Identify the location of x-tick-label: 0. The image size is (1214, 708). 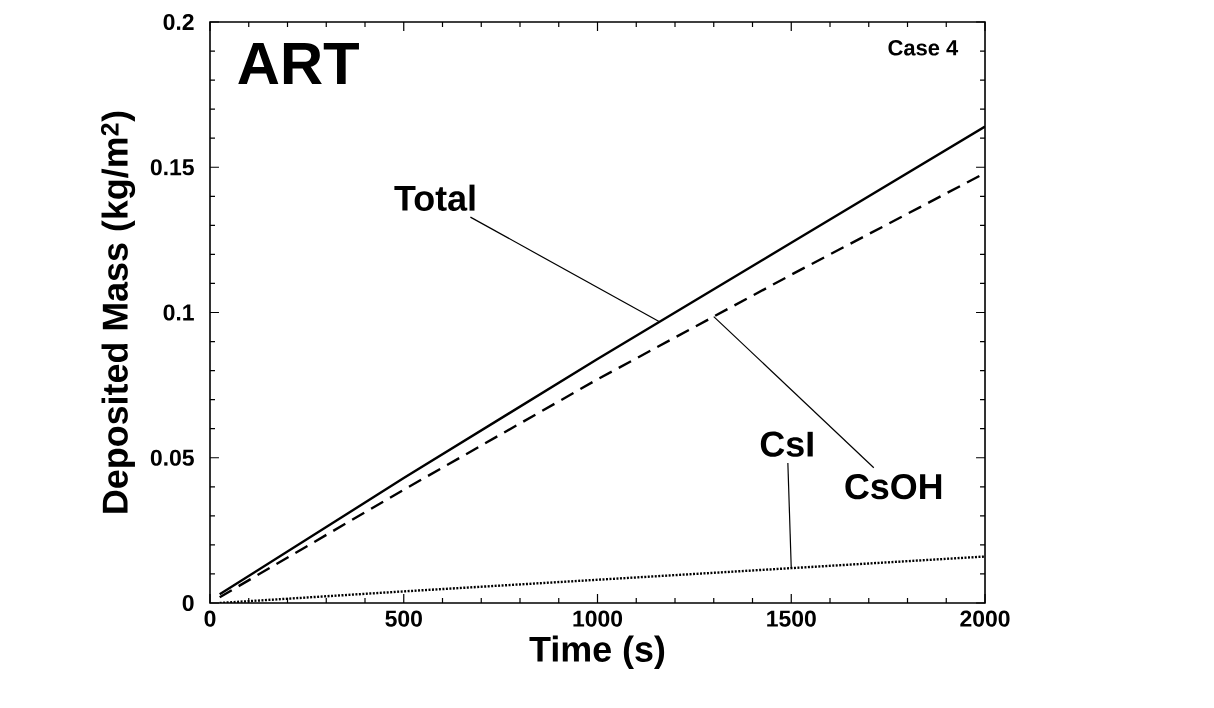
(210, 618).